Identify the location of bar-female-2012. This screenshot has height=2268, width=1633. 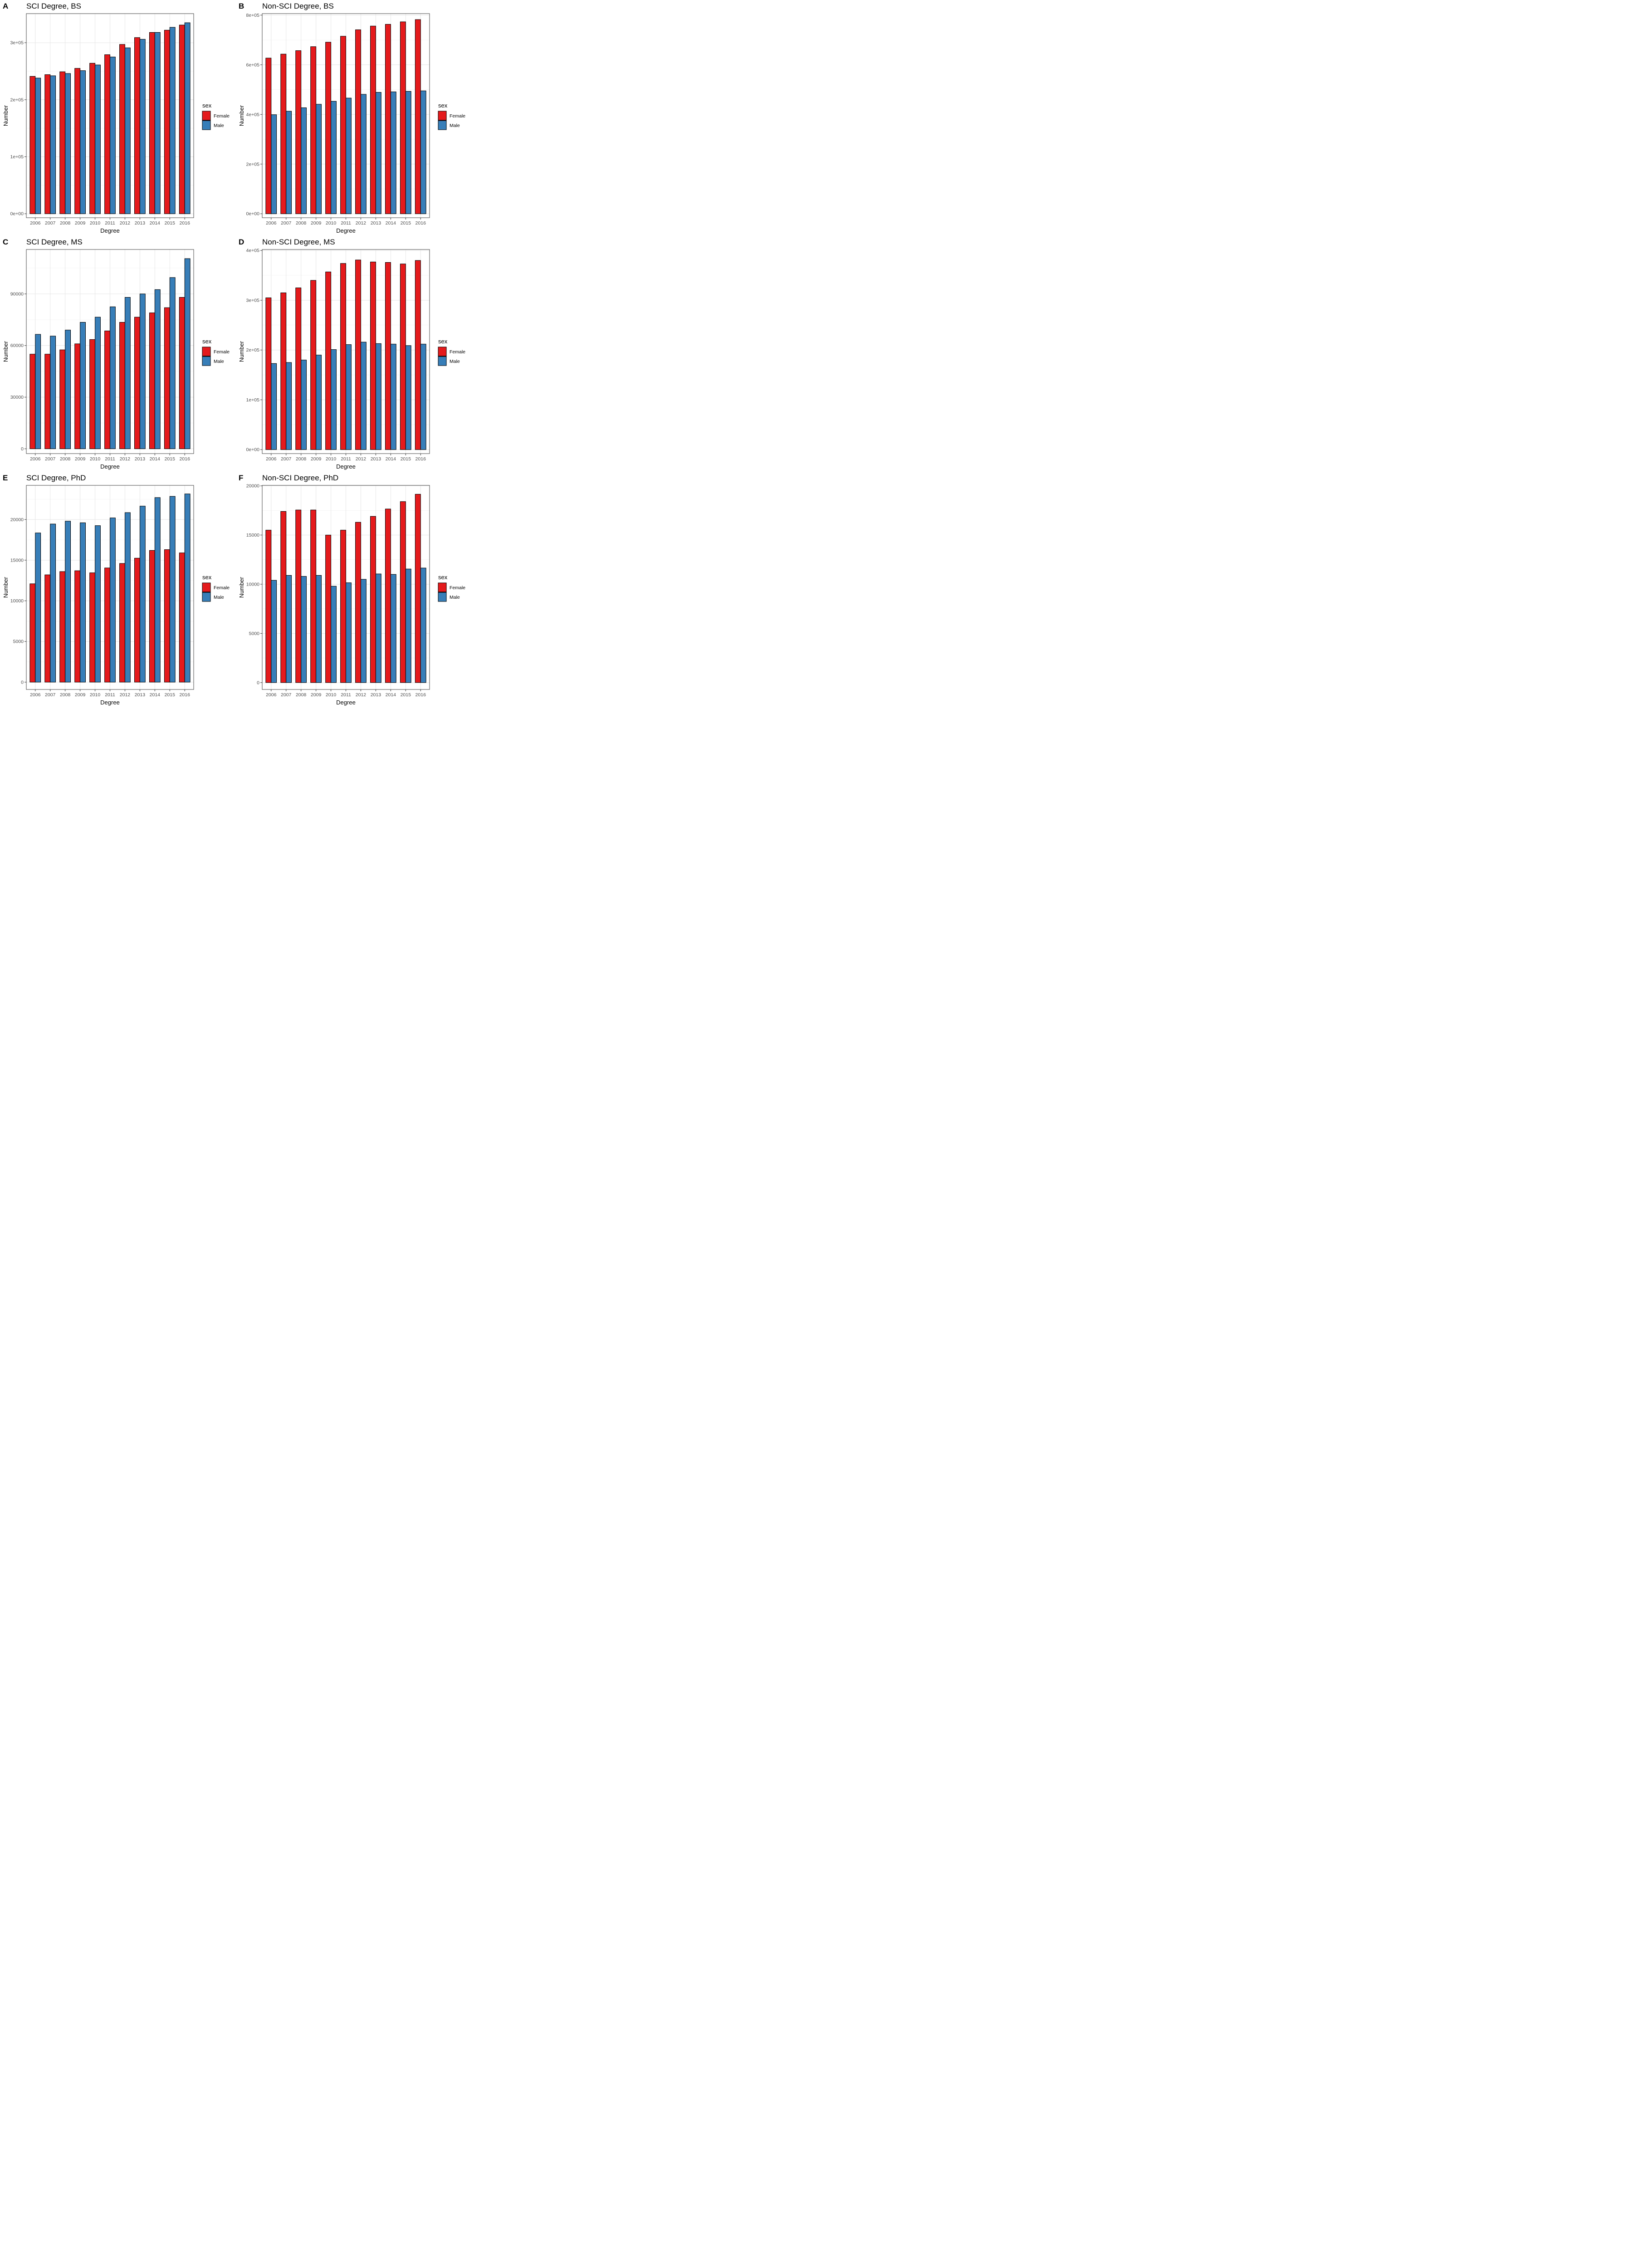
(122, 129).